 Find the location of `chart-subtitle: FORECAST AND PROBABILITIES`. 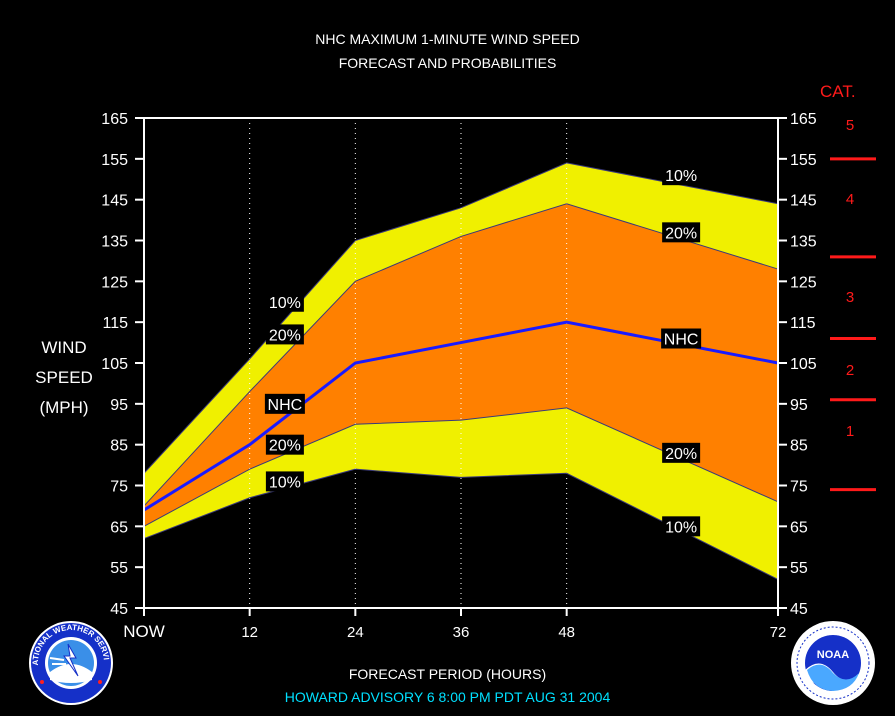

chart-subtitle: FORECAST AND PROBABILITIES is located at coordinates (447, 63).